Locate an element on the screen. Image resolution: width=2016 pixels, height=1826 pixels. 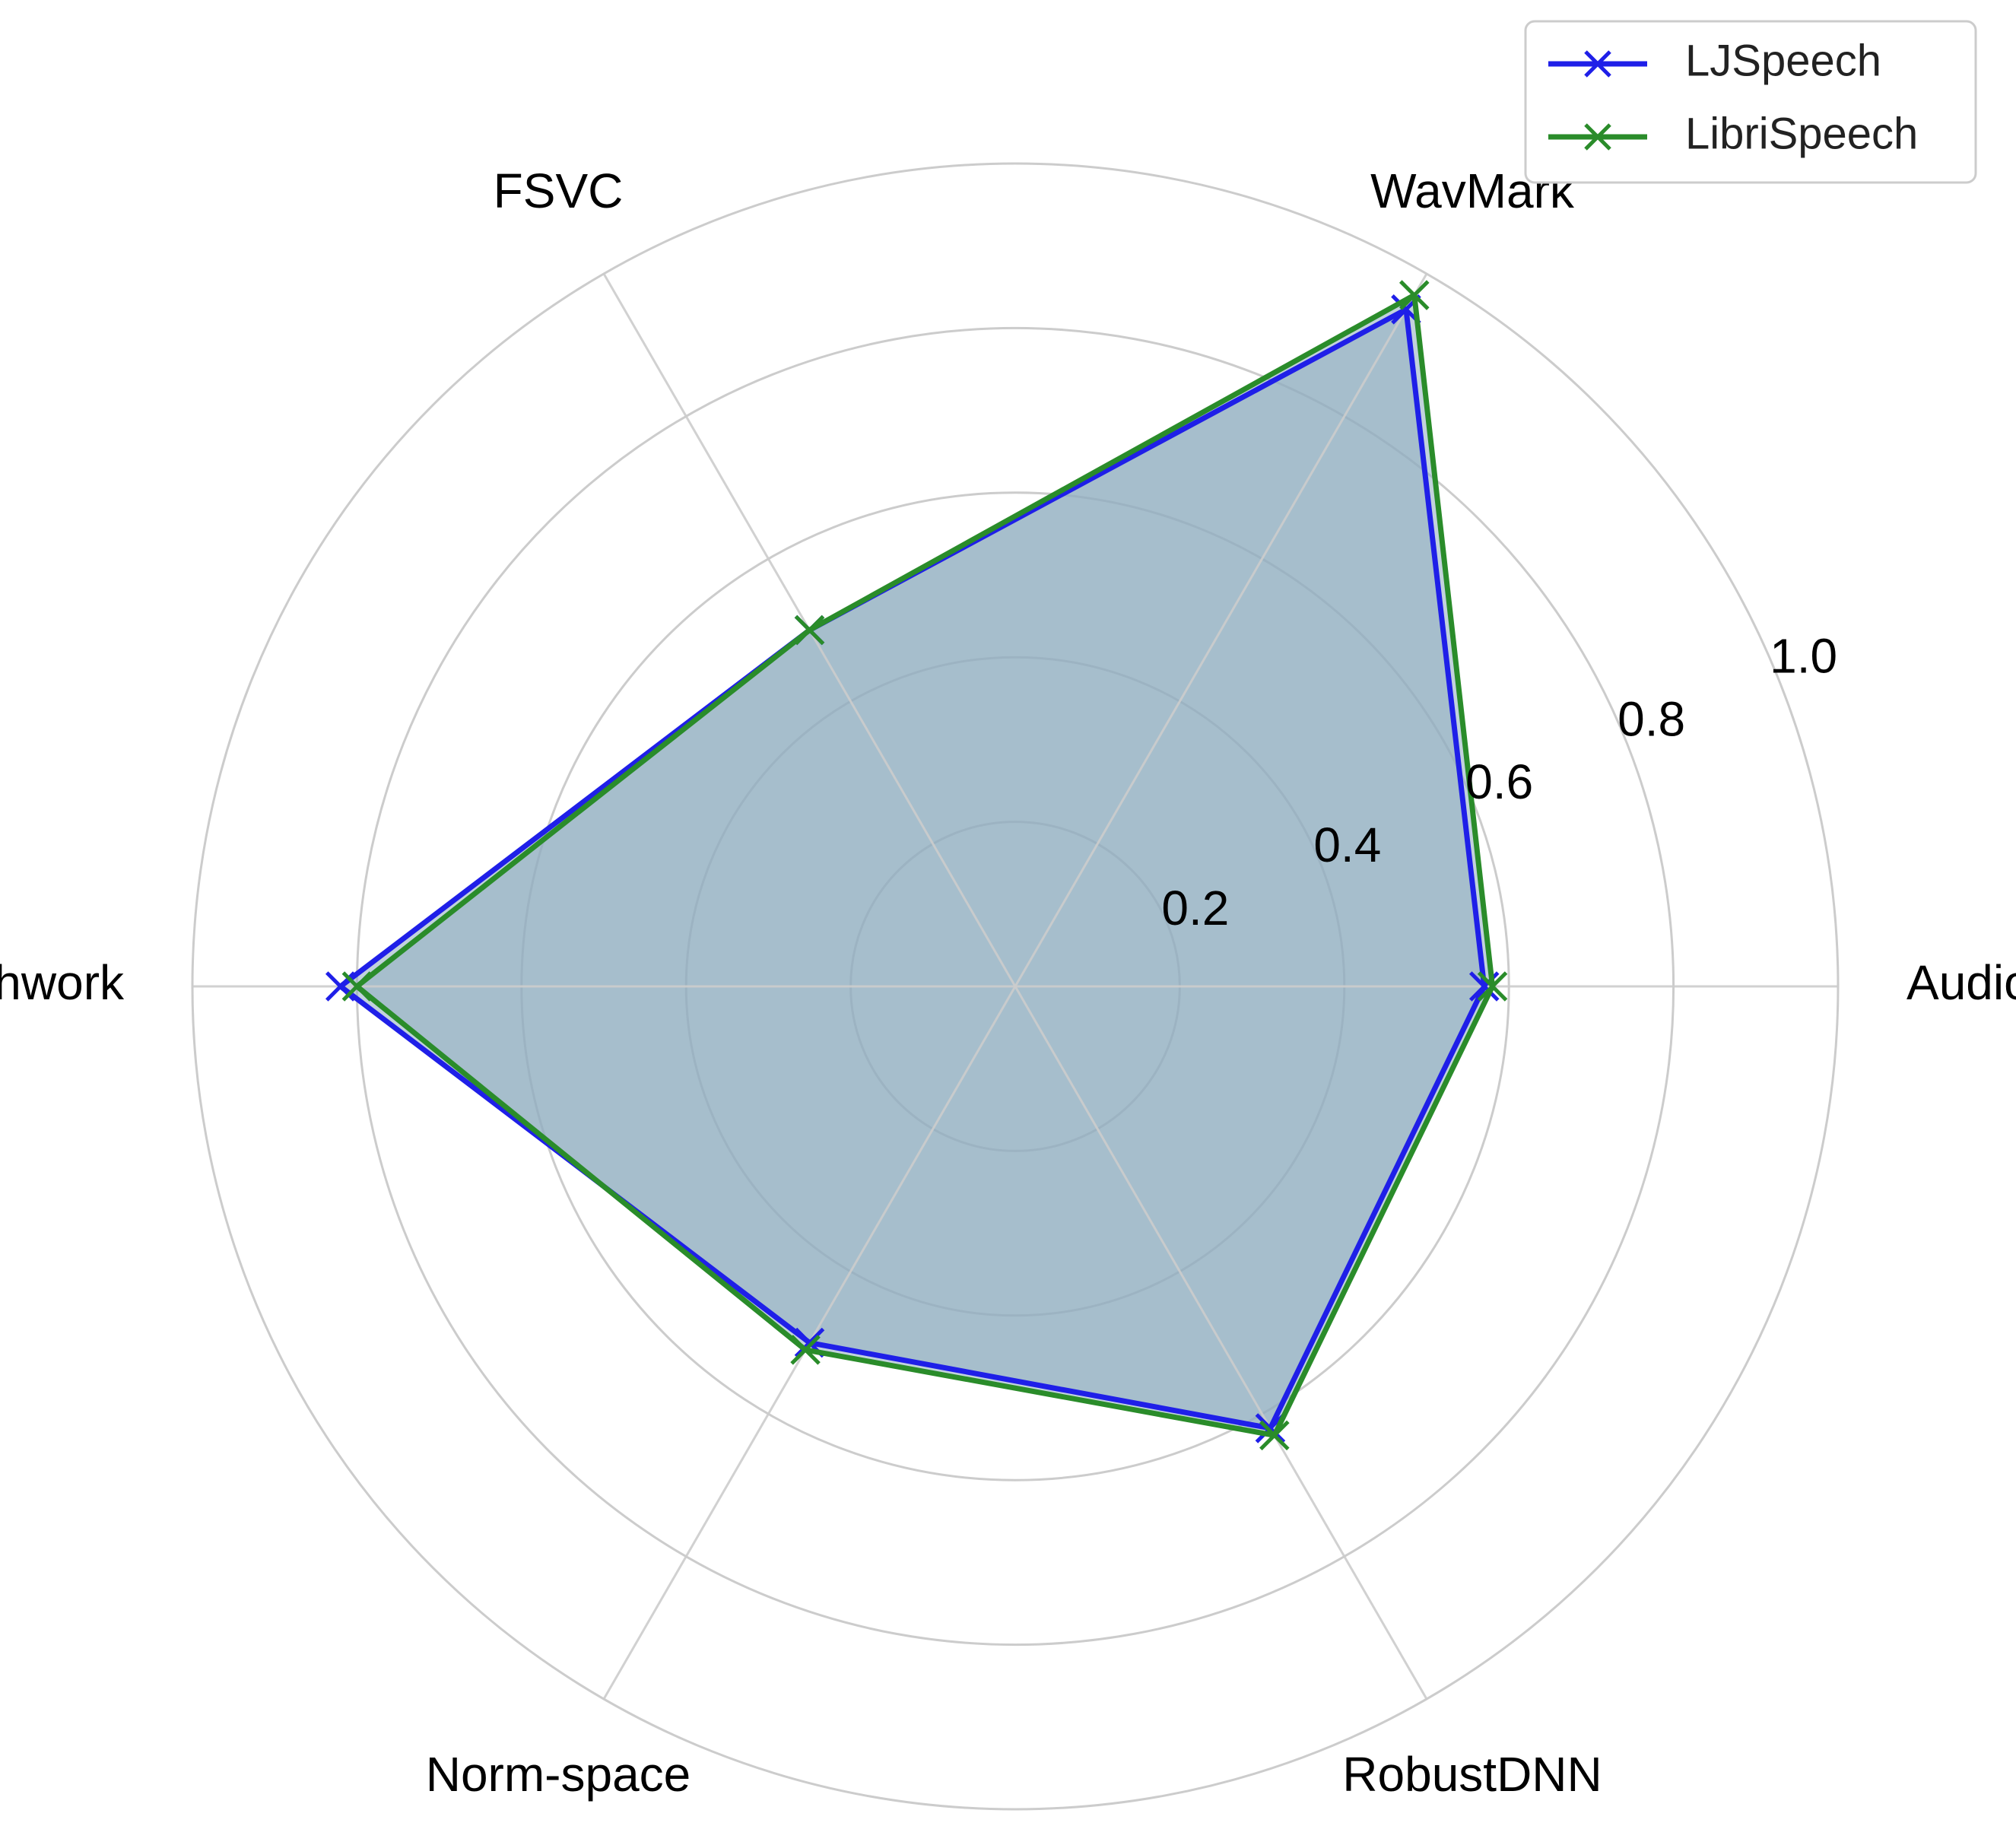
r-tick-label: 0.8 is located at coordinates (1652, 719).